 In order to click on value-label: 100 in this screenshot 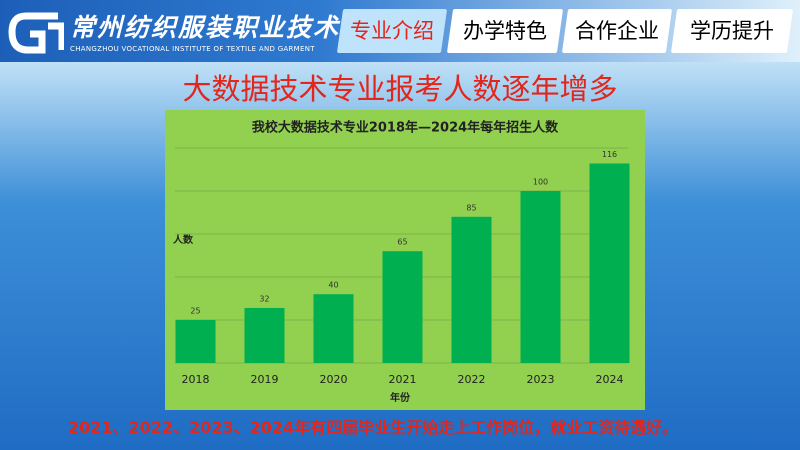, I will do `click(540, 182)`.